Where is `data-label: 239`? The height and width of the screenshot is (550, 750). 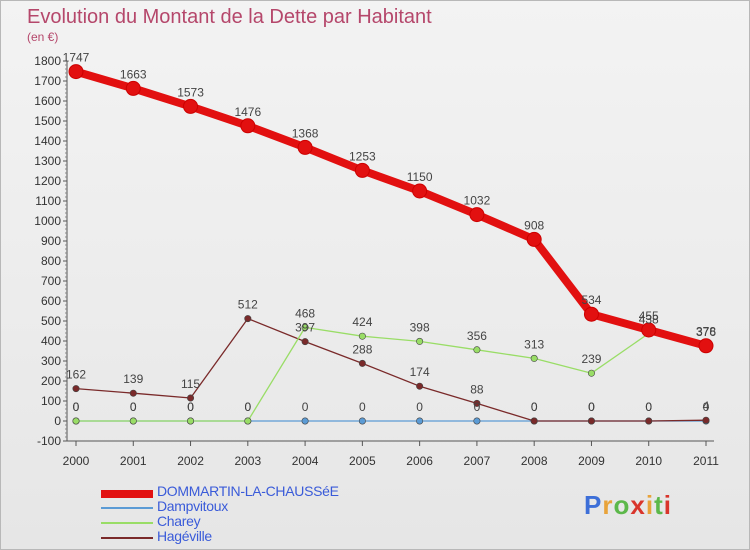
data-label: 239 is located at coordinates (591, 359).